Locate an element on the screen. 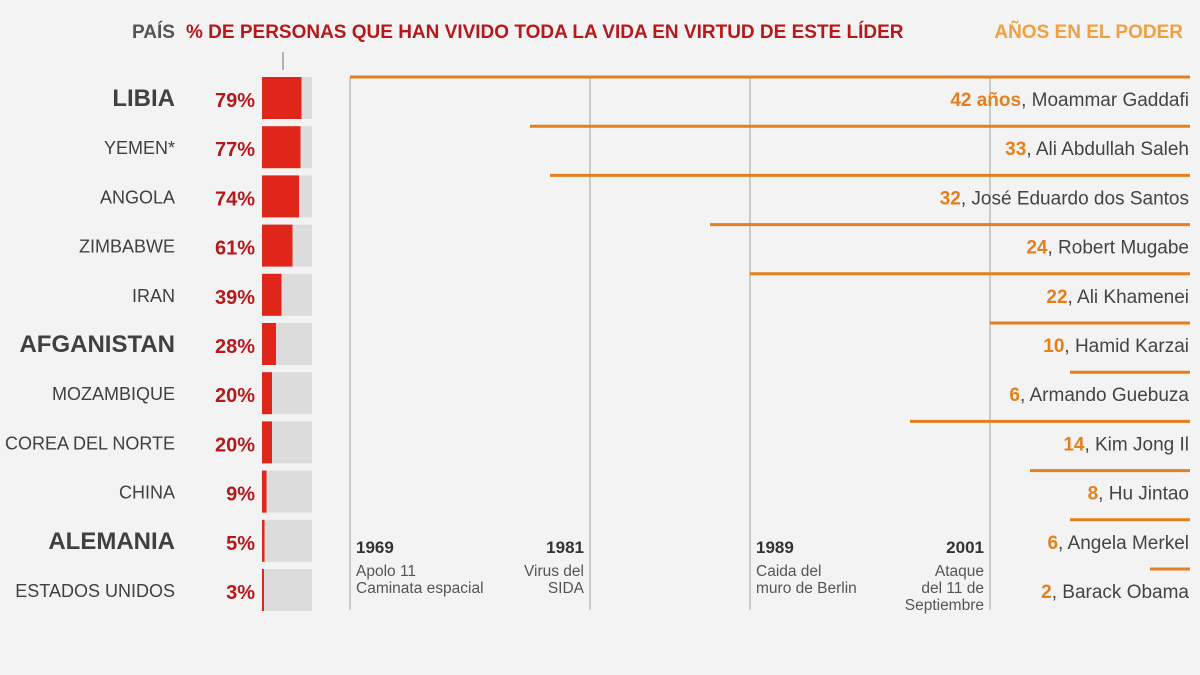 The image size is (1200, 675). percent-label: 61% is located at coordinates (235, 249).